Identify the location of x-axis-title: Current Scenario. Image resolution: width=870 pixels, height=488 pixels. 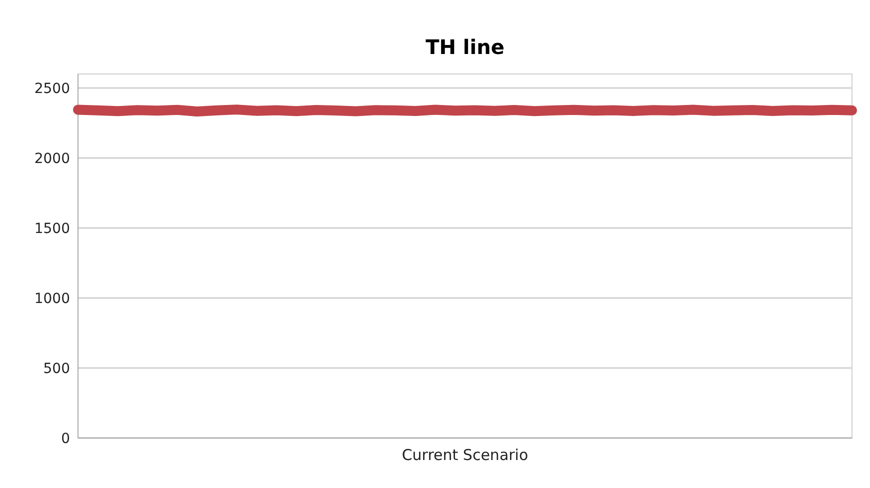
(465, 455).